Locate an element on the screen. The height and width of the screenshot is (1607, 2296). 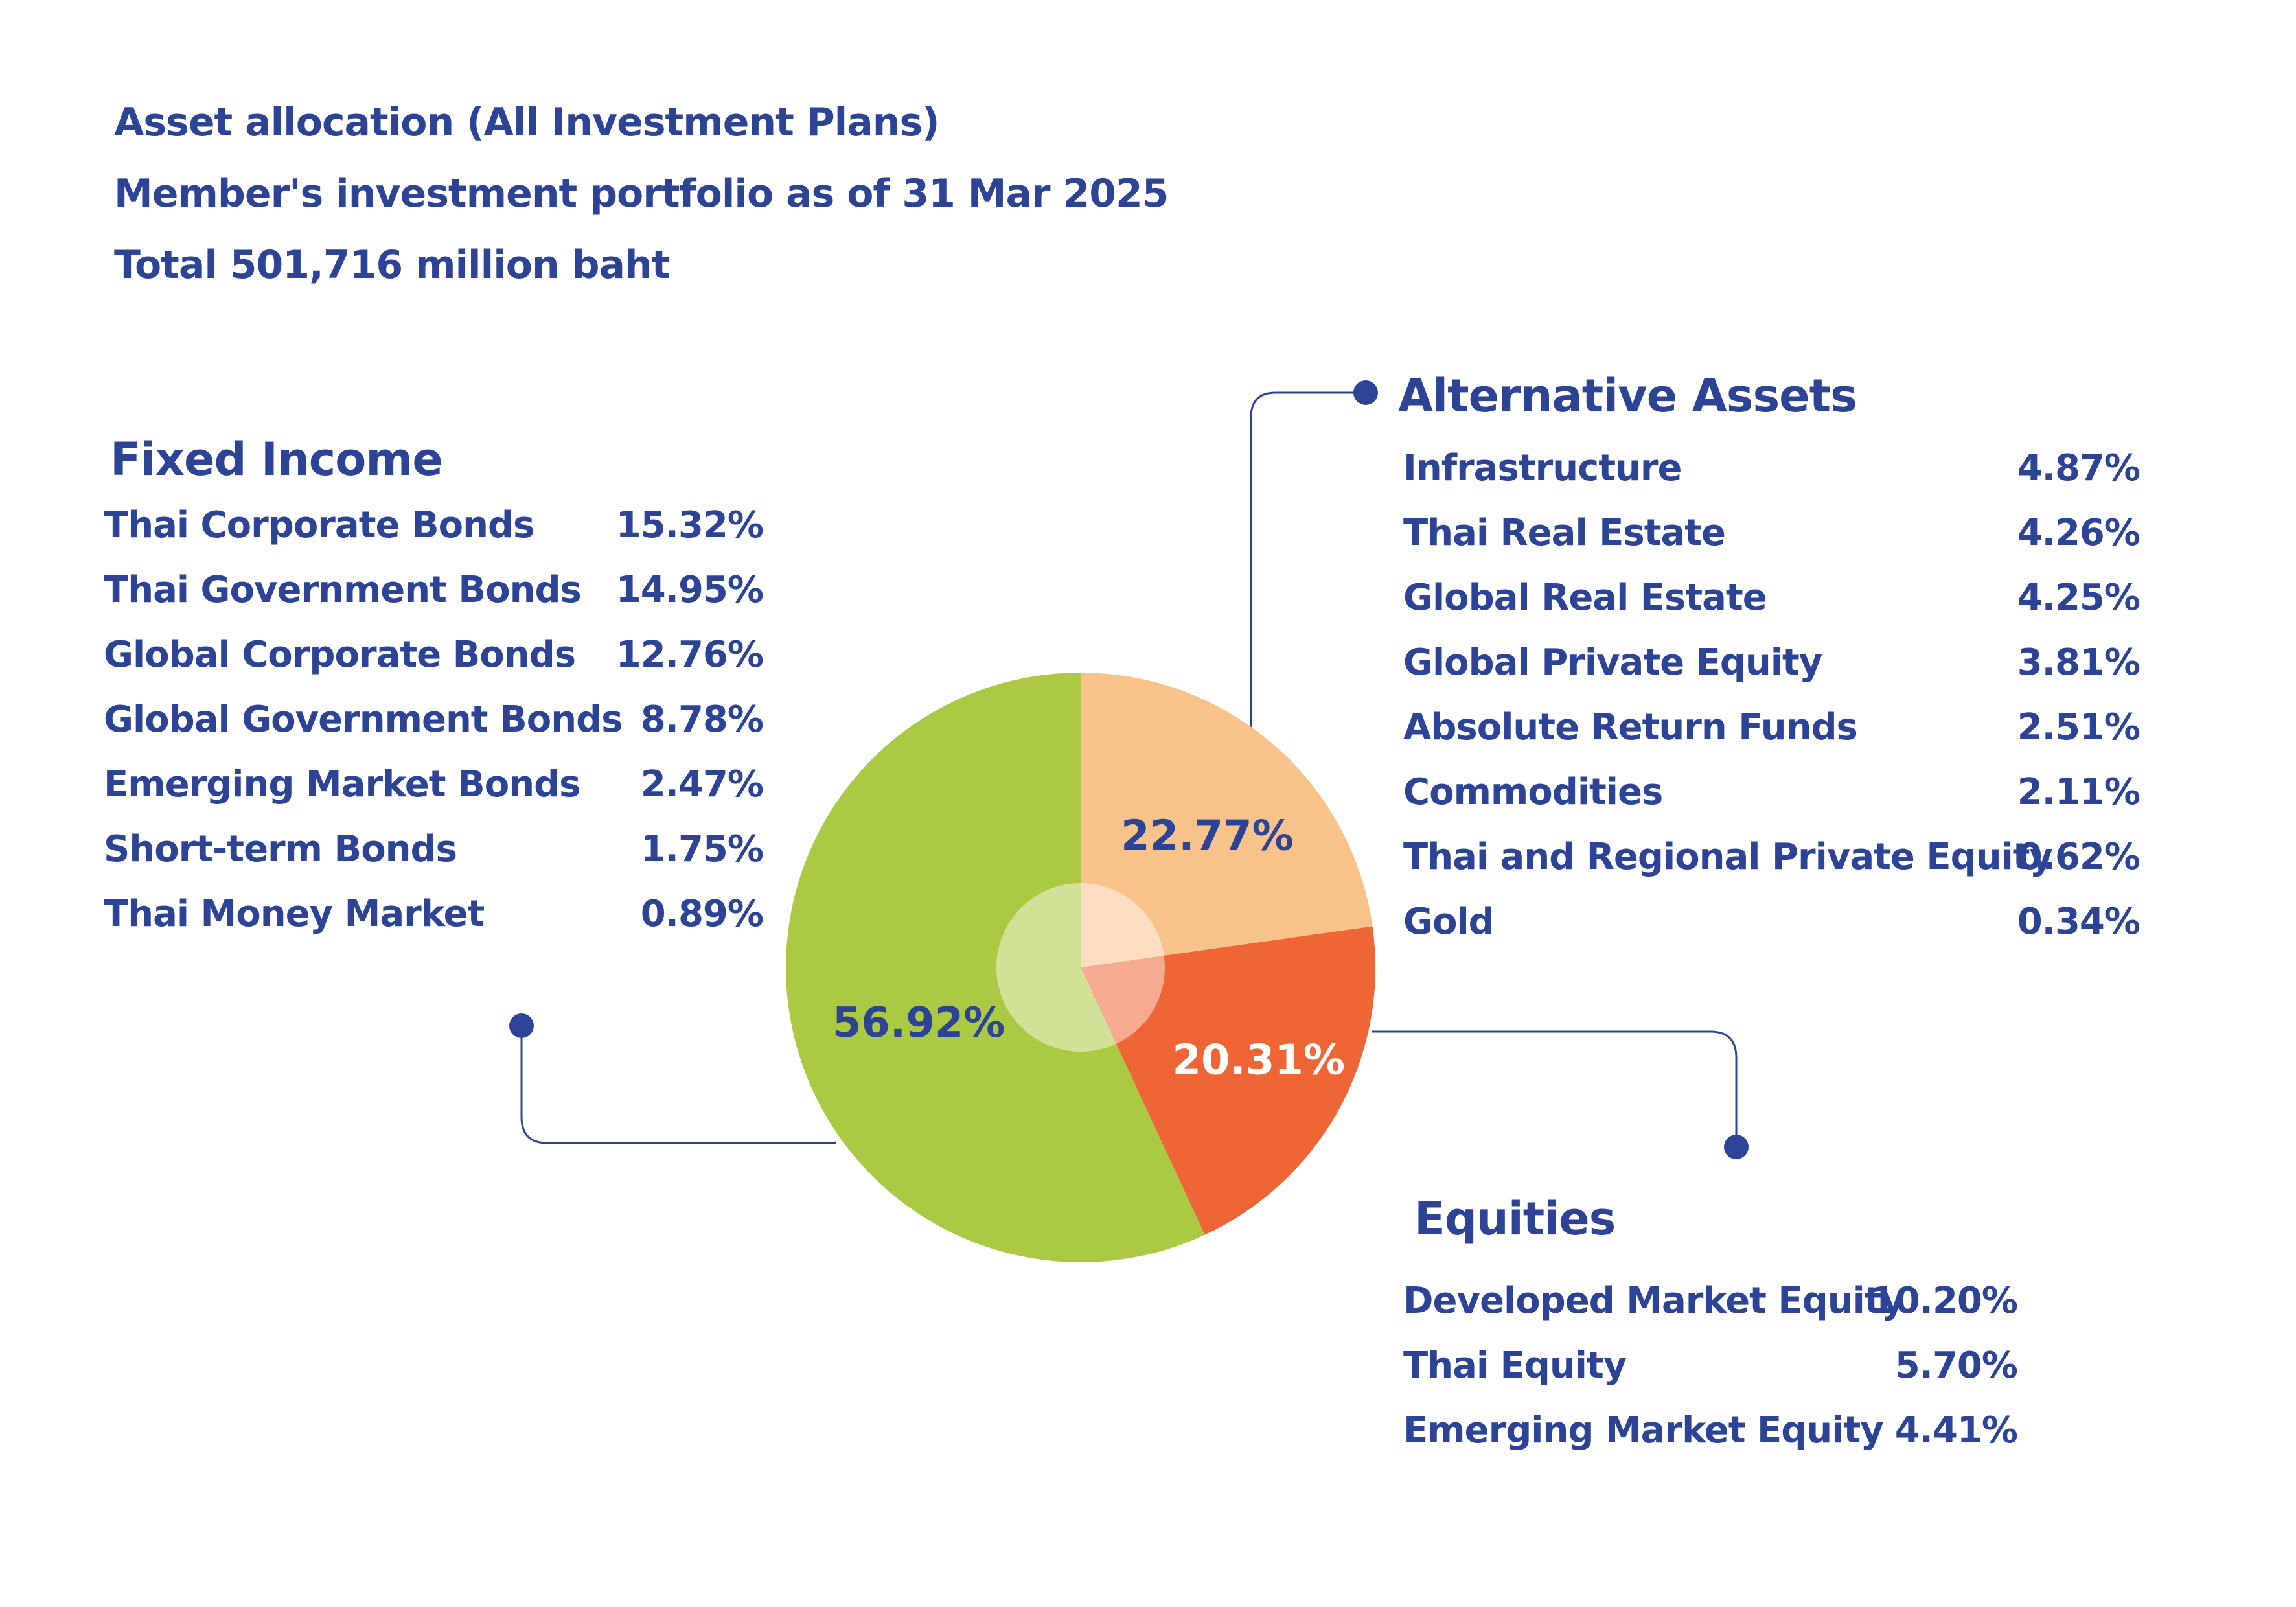
asset-name: Global Government Bonds is located at coordinates (363, 720).